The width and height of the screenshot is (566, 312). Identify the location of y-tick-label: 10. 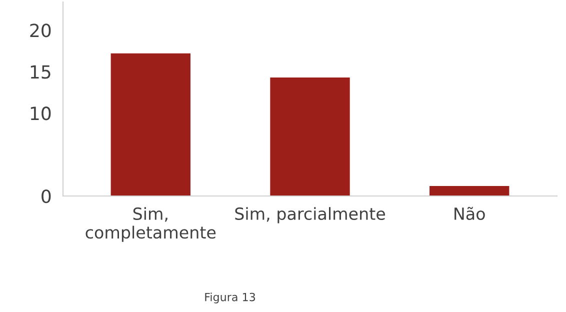
(40, 113).